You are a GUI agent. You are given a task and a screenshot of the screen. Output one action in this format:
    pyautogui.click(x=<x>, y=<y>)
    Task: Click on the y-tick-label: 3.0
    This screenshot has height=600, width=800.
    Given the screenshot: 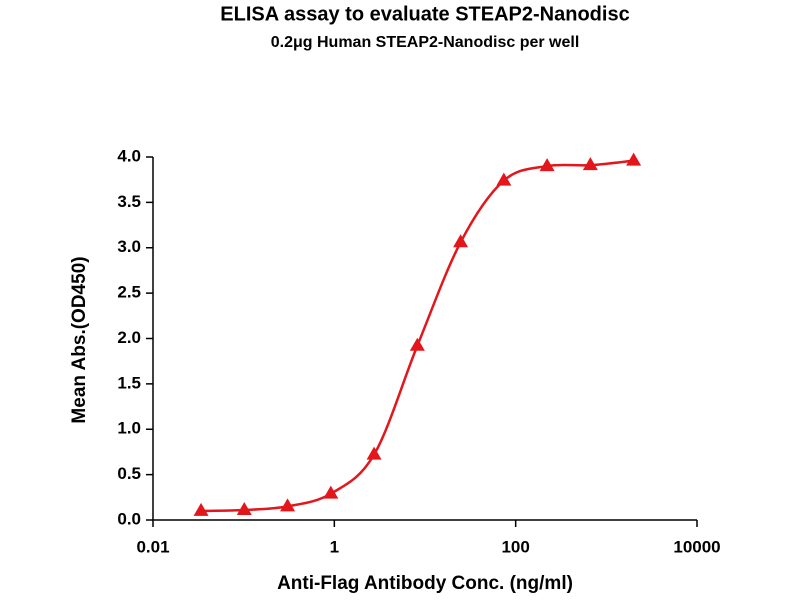 What is the action you would take?
    pyautogui.click(x=129, y=246)
    